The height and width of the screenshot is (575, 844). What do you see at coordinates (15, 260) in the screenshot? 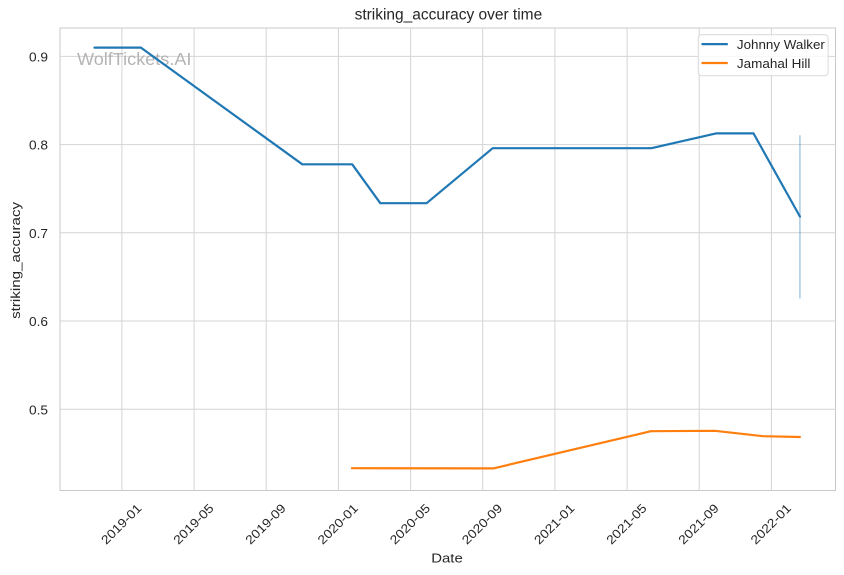
I see `svg-text: striking_accuracy` at bounding box center [15, 260].